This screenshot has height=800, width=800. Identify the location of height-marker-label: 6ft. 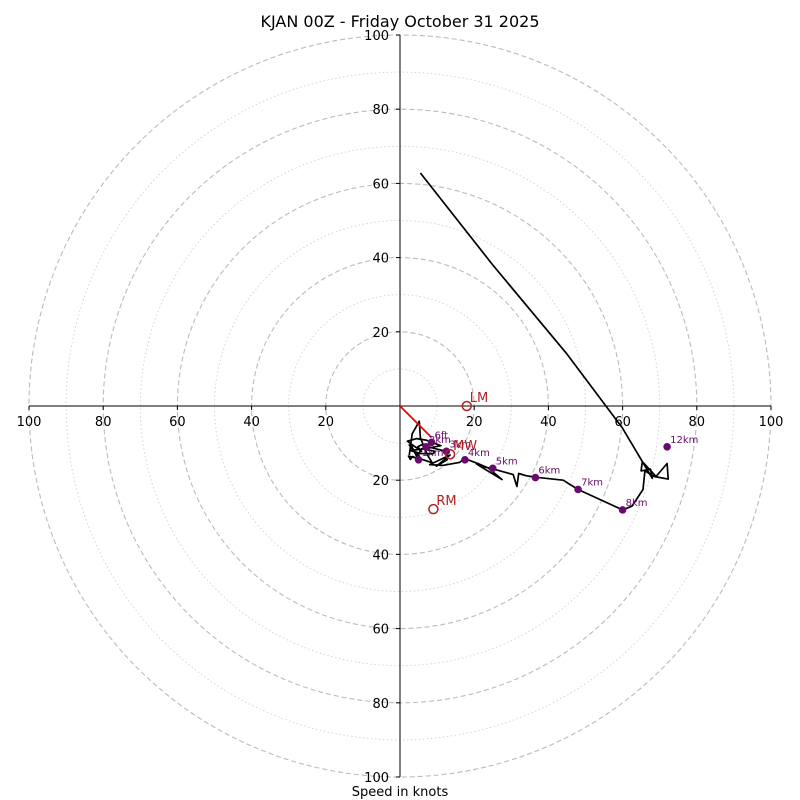
(442, 435).